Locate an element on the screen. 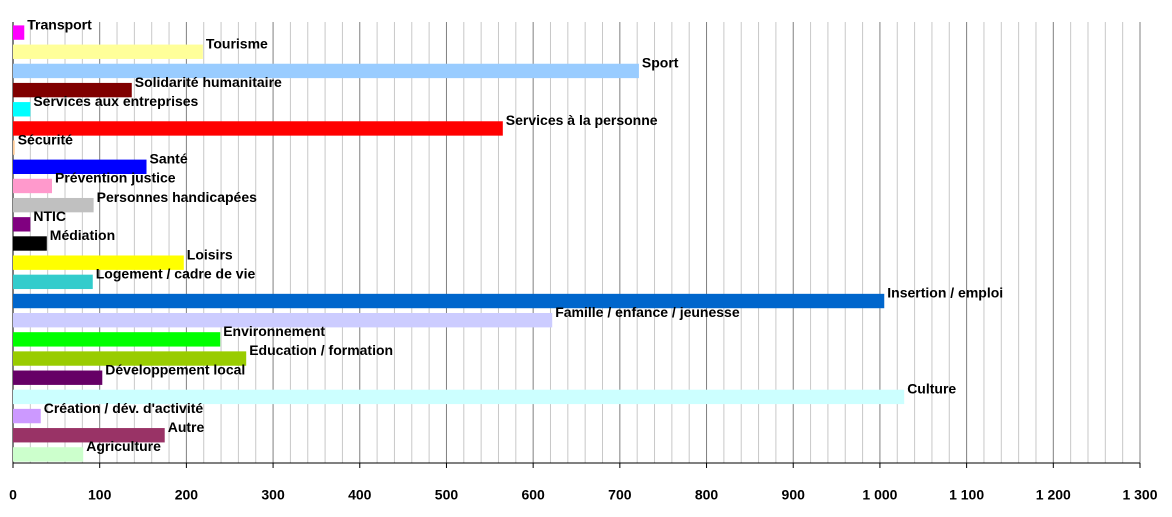  x-tick-label: 900 is located at coordinates (794, 495).